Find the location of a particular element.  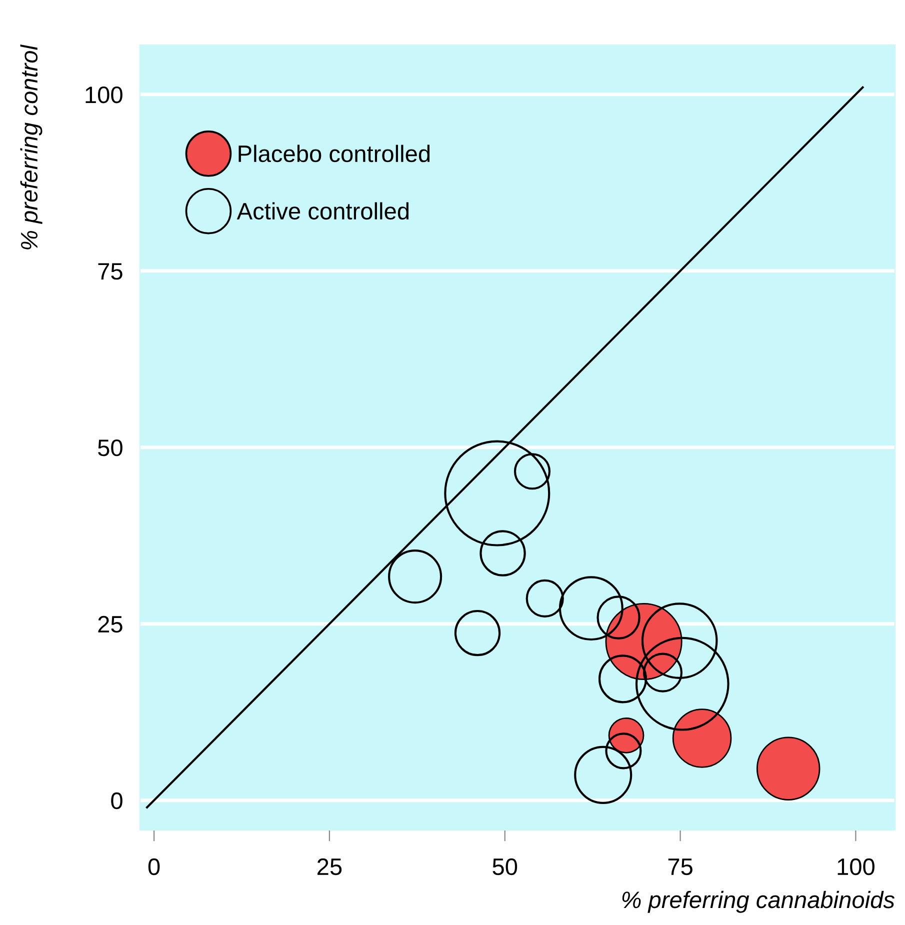

y-axis-title: % preferring control is located at coordinates (31, 147).